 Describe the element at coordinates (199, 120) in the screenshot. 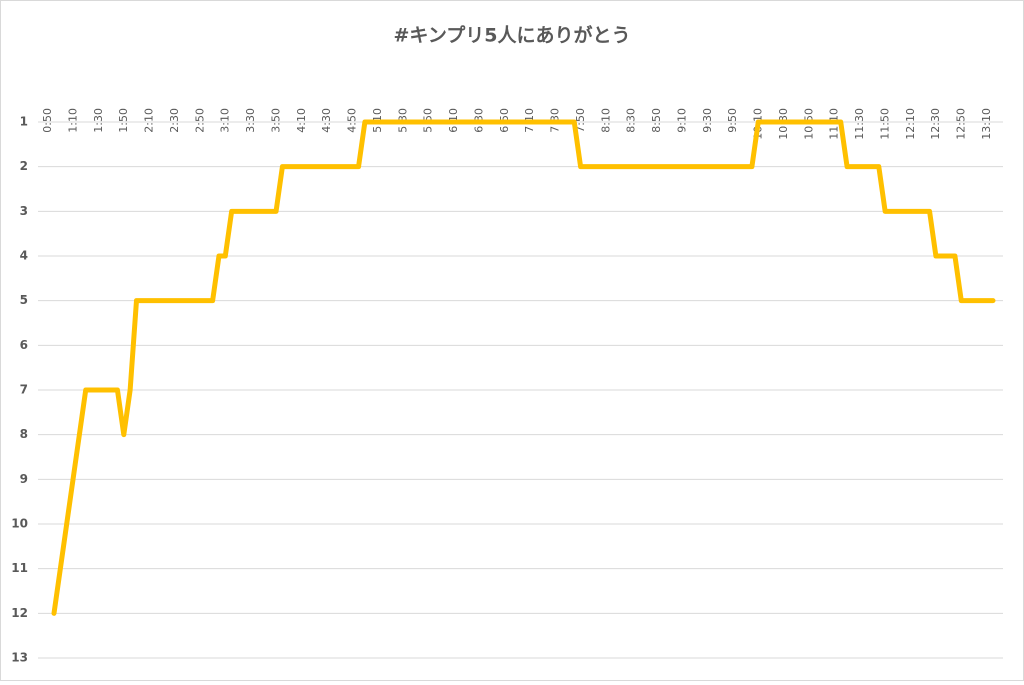

I see `x-tick-label: 2:50` at that location.